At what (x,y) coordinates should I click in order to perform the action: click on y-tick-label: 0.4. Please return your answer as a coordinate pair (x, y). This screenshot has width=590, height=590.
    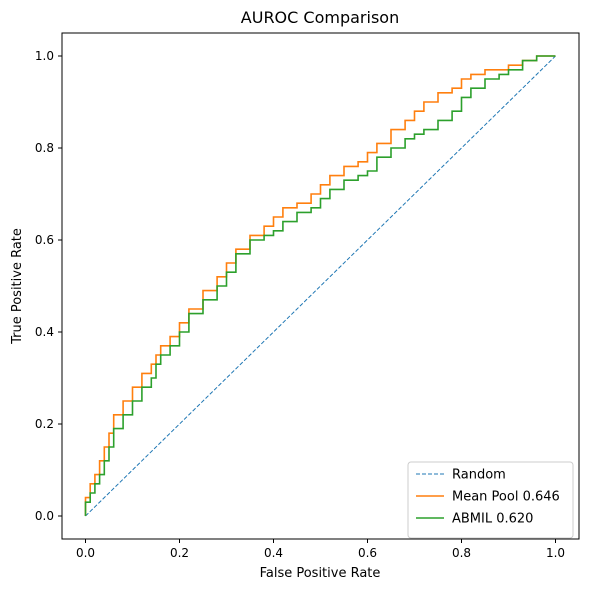
    Looking at the image, I should click on (44, 332).